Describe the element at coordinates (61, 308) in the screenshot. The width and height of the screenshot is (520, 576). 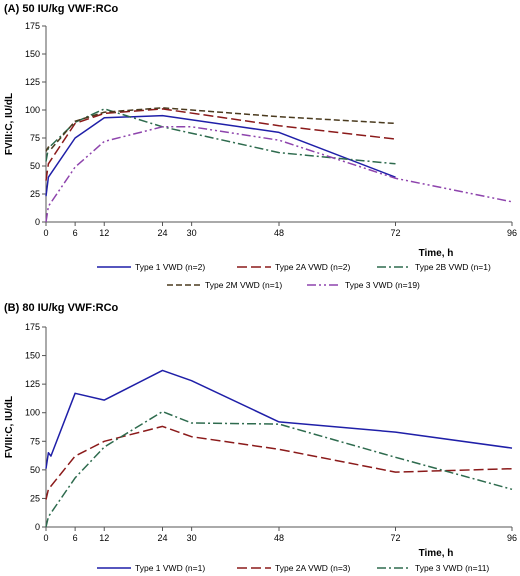
I see `panel-b-title: (B) 80 IU/kg VWF:RCo` at that location.